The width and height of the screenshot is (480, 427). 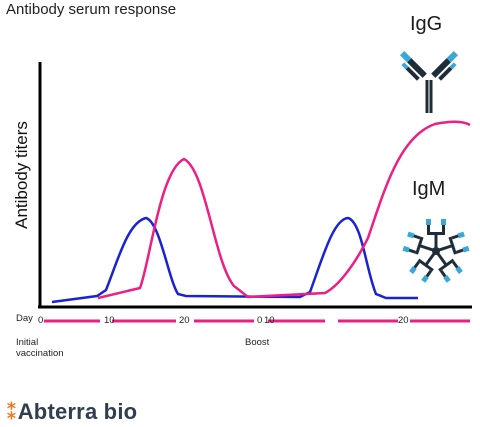 What do you see at coordinates (429, 82) in the screenshot?
I see `igg-antibody-icon` at bounding box center [429, 82].